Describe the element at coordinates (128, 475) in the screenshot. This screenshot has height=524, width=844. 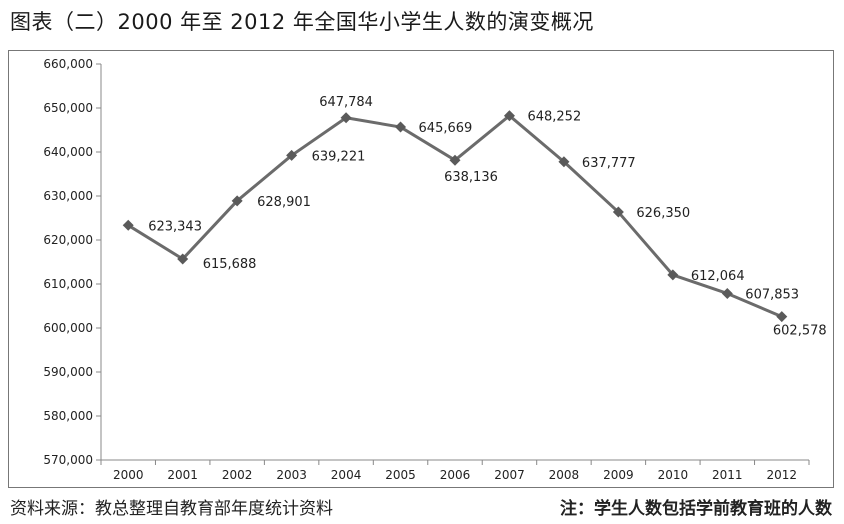
I see `x-tick-label: 2000` at that location.